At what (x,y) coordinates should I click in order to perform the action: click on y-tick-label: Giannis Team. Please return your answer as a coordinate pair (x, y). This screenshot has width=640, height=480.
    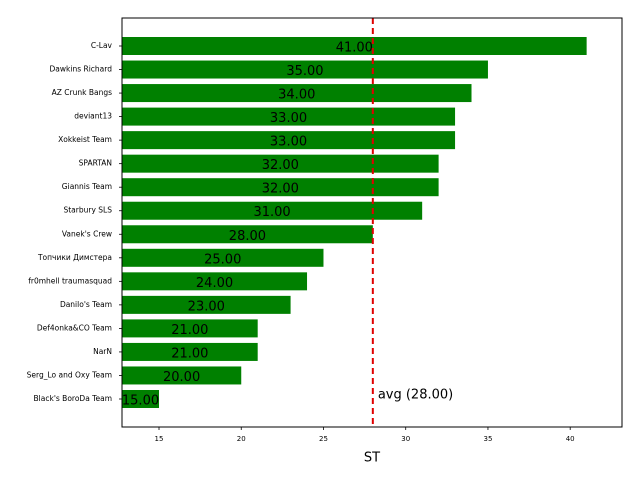
    Looking at the image, I should click on (87, 186).